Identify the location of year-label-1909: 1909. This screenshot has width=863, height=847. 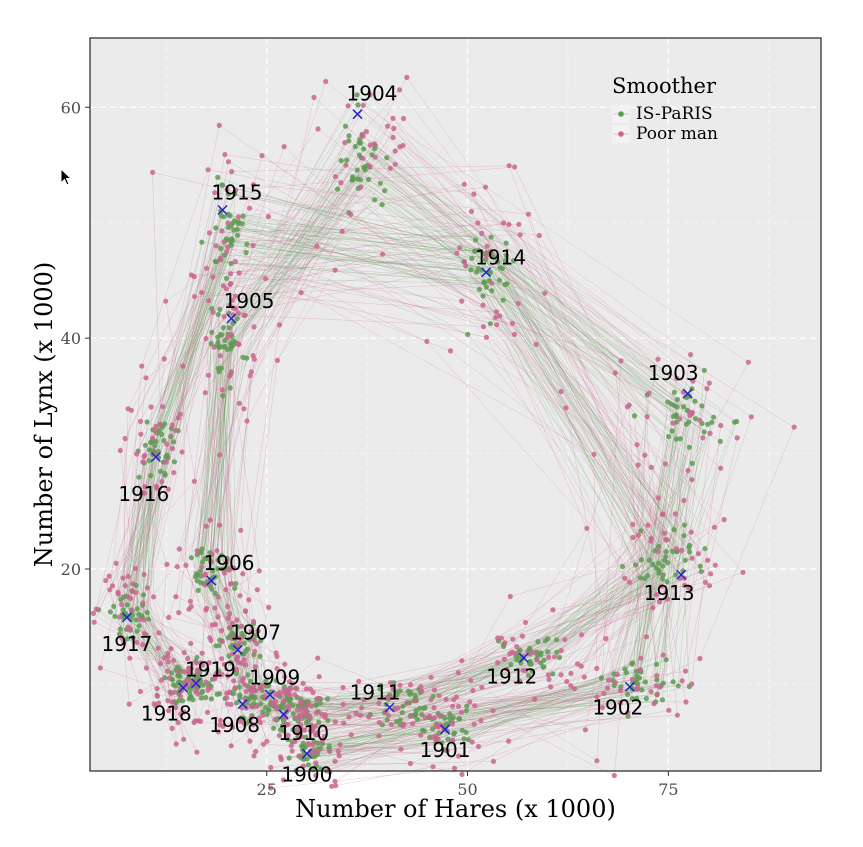
(274, 677).